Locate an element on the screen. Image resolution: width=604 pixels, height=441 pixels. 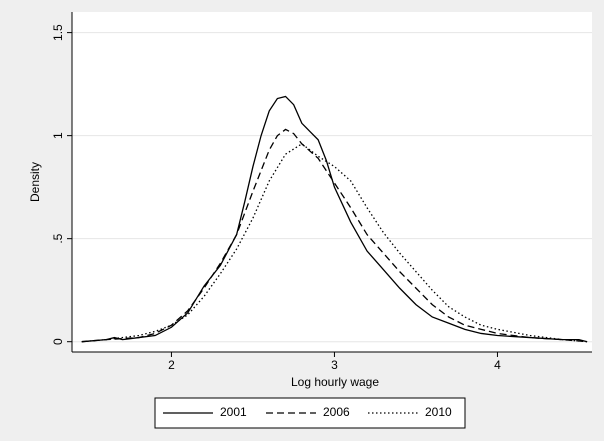
y-tick-label: 1.5 is located at coordinates (58, 32).